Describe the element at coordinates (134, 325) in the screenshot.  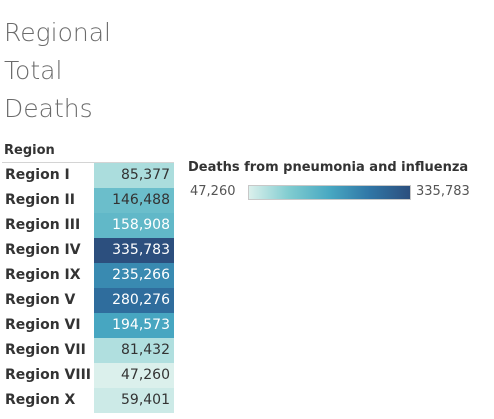
I see `heatmap-cell: 194,573` at that location.